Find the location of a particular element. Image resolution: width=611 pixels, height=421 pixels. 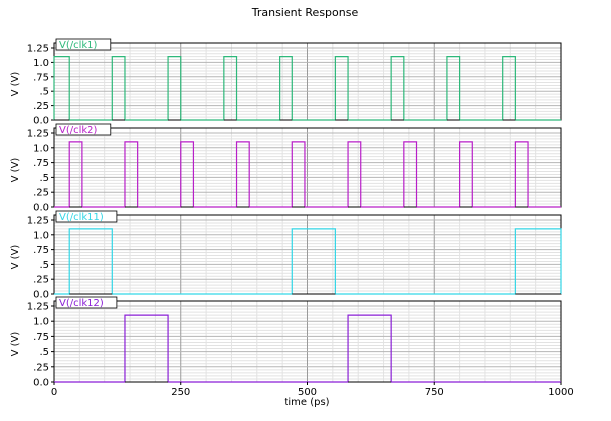

legend-entry: V(/clk1) is located at coordinates (83, 44).